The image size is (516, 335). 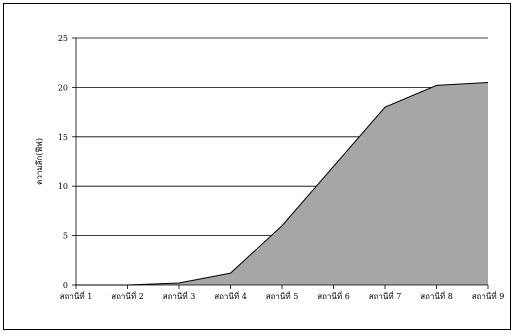 I want to click on x-tick-label: สถานีที่ 6, so click(x=333, y=295).